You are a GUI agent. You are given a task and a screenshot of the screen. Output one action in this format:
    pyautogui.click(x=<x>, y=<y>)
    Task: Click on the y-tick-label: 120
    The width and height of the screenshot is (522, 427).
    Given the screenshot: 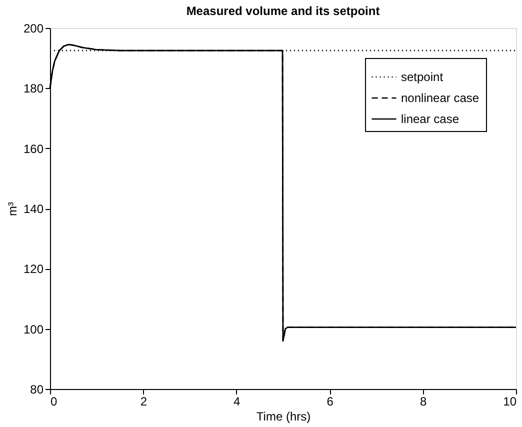 What is the action you would take?
    pyautogui.click(x=33, y=269)
    